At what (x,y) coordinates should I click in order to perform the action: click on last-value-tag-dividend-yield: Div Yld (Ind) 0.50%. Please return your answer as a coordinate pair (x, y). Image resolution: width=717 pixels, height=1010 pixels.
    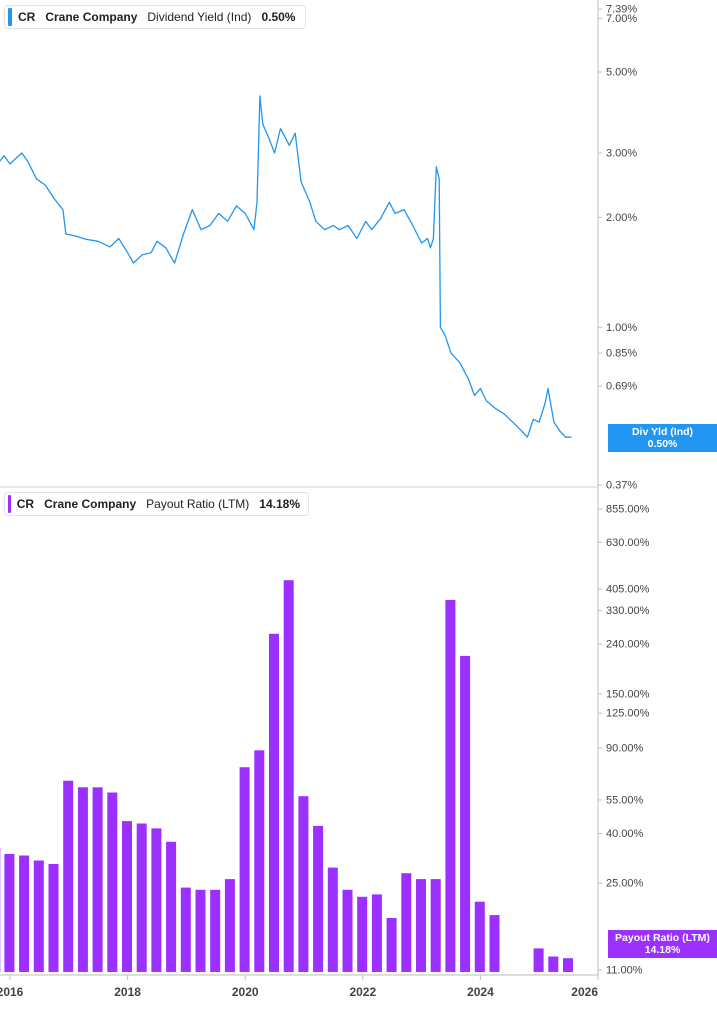
    Looking at the image, I should click on (662, 438).